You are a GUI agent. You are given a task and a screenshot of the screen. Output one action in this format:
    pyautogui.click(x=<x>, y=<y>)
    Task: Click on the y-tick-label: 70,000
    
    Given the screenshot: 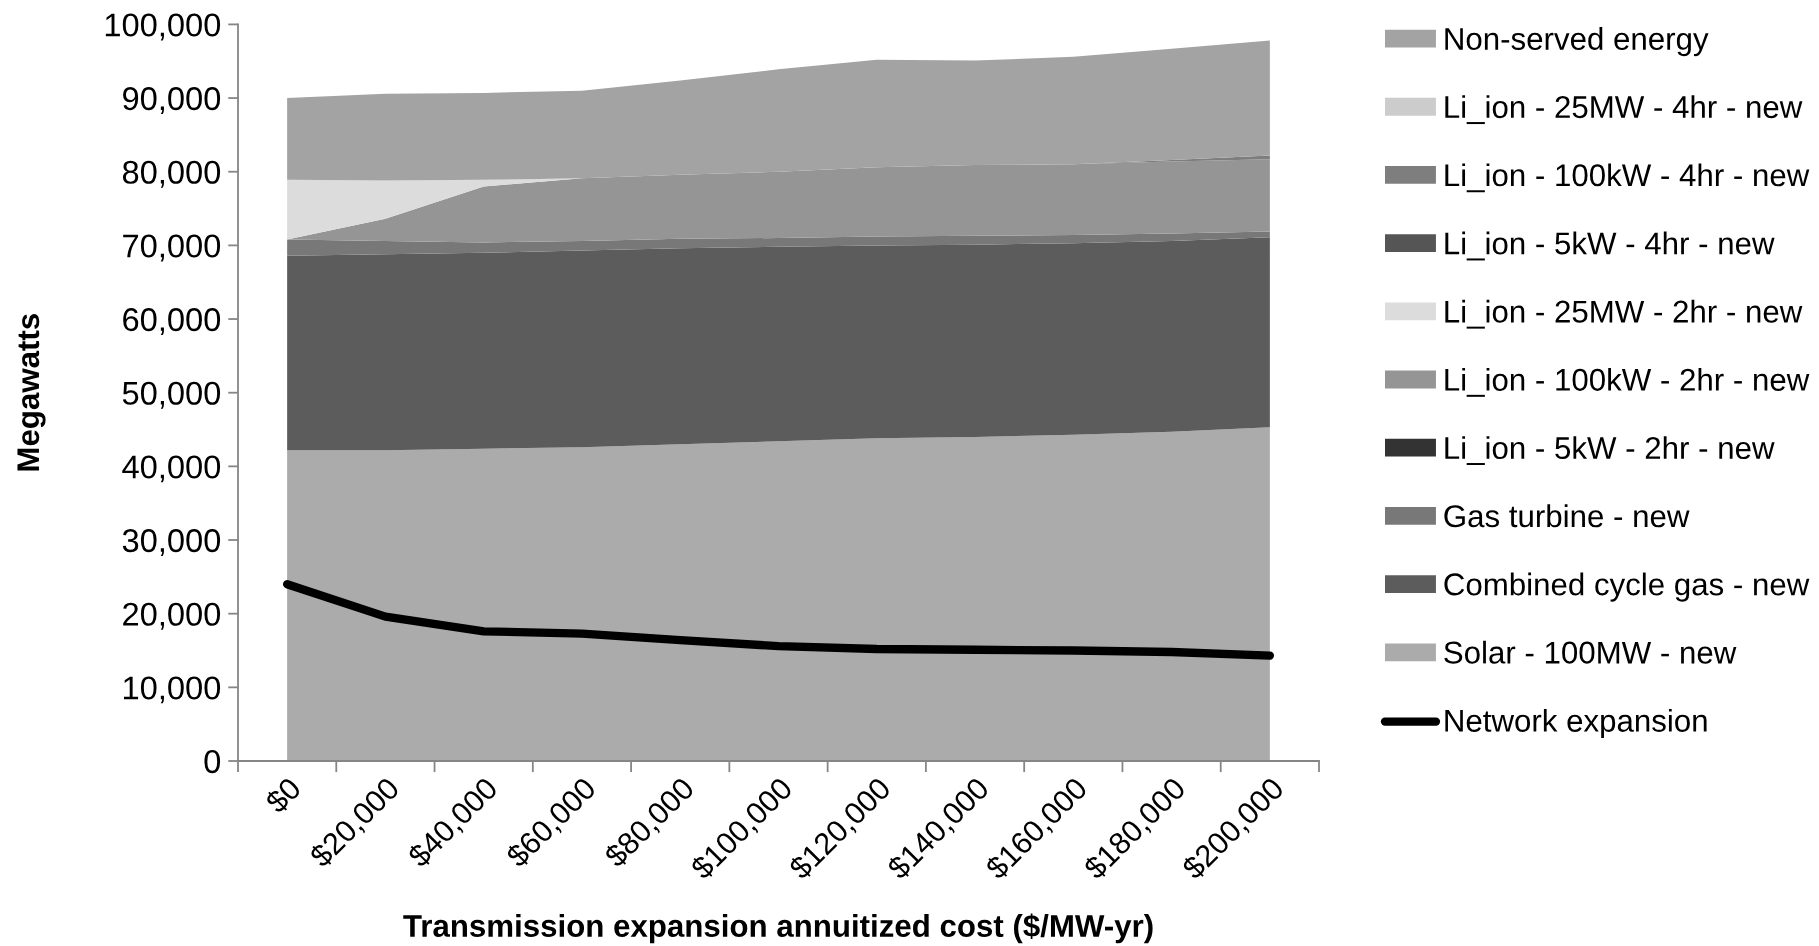 What is the action you would take?
    pyautogui.click(x=172, y=248)
    